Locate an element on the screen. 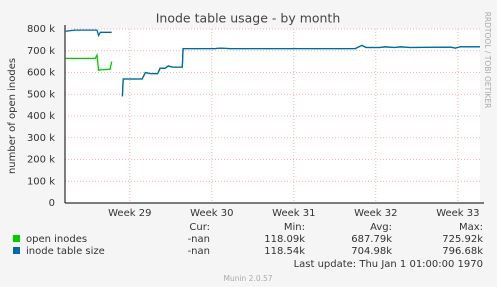 The image size is (497, 287). stat-value: 796.68k is located at coordinates (462, 251).